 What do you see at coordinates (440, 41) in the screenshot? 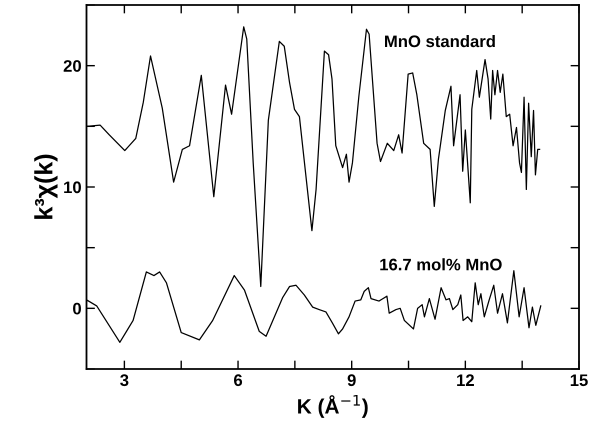
I see `series-label: MnO standard` at bounding box center [440, 41].